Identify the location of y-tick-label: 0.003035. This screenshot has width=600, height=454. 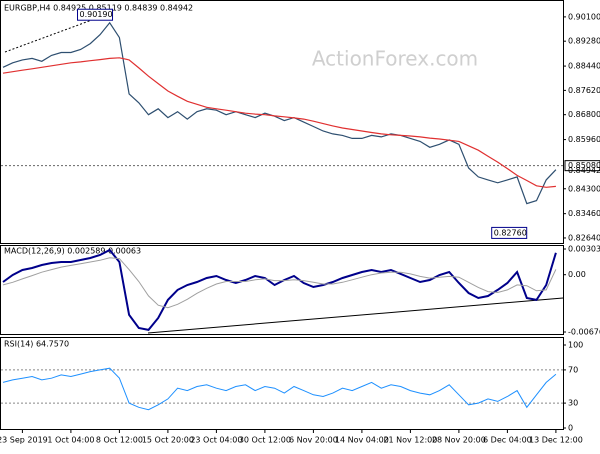
(584, 249).